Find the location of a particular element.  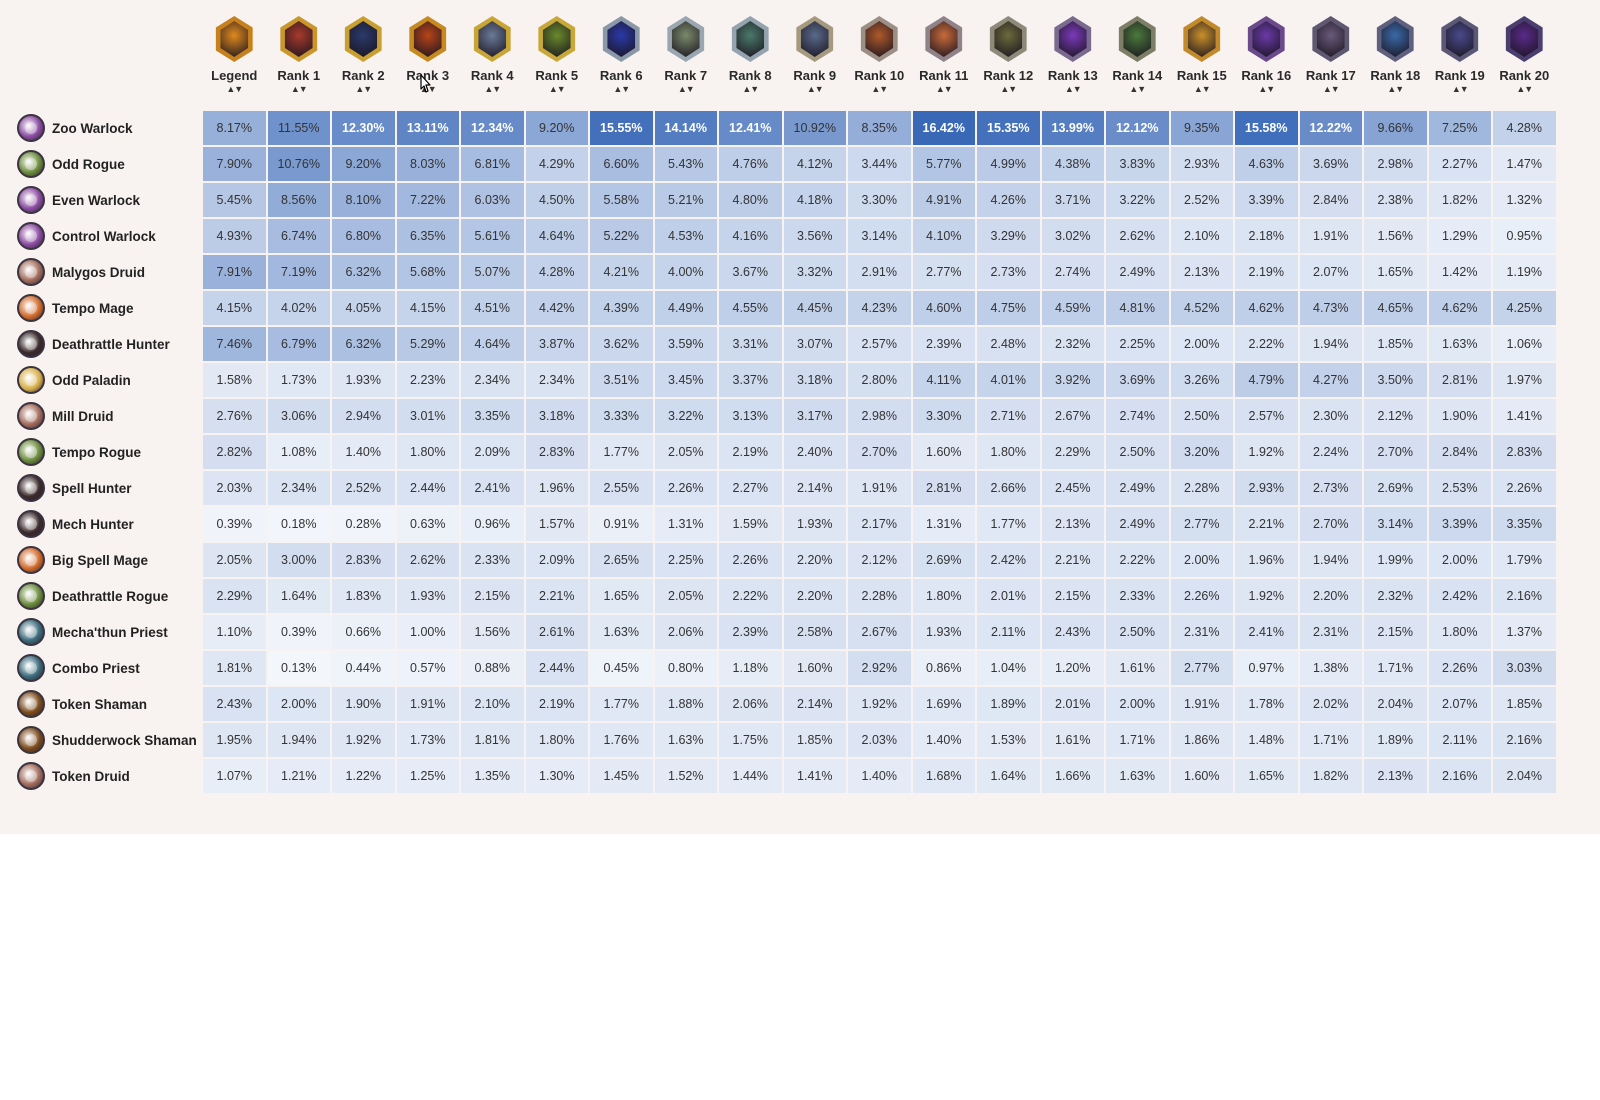

row-header-odd-paladin: Odd Paladin is located at coordinates (101, 380).